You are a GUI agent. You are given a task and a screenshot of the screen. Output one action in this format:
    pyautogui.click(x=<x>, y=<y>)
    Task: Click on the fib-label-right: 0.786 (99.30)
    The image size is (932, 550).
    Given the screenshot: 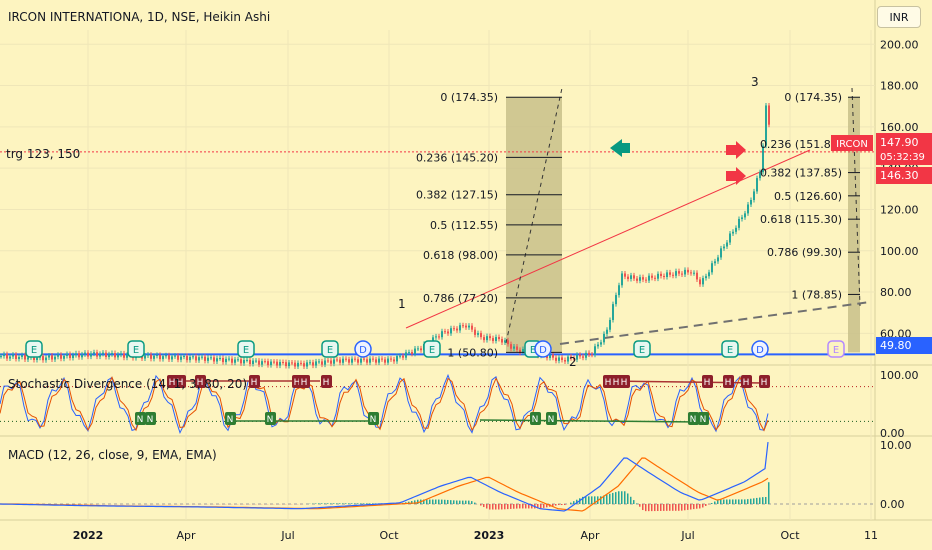 What is the action you would take?
    pyautogui.click(x=804, y=252)
    